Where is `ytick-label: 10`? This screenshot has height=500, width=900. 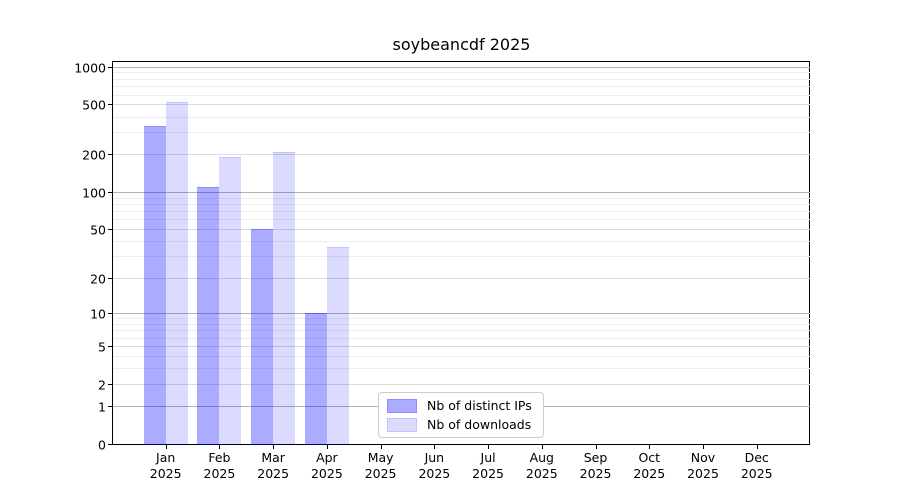
ytick-label: 10 is located at coordinates (98, 314).